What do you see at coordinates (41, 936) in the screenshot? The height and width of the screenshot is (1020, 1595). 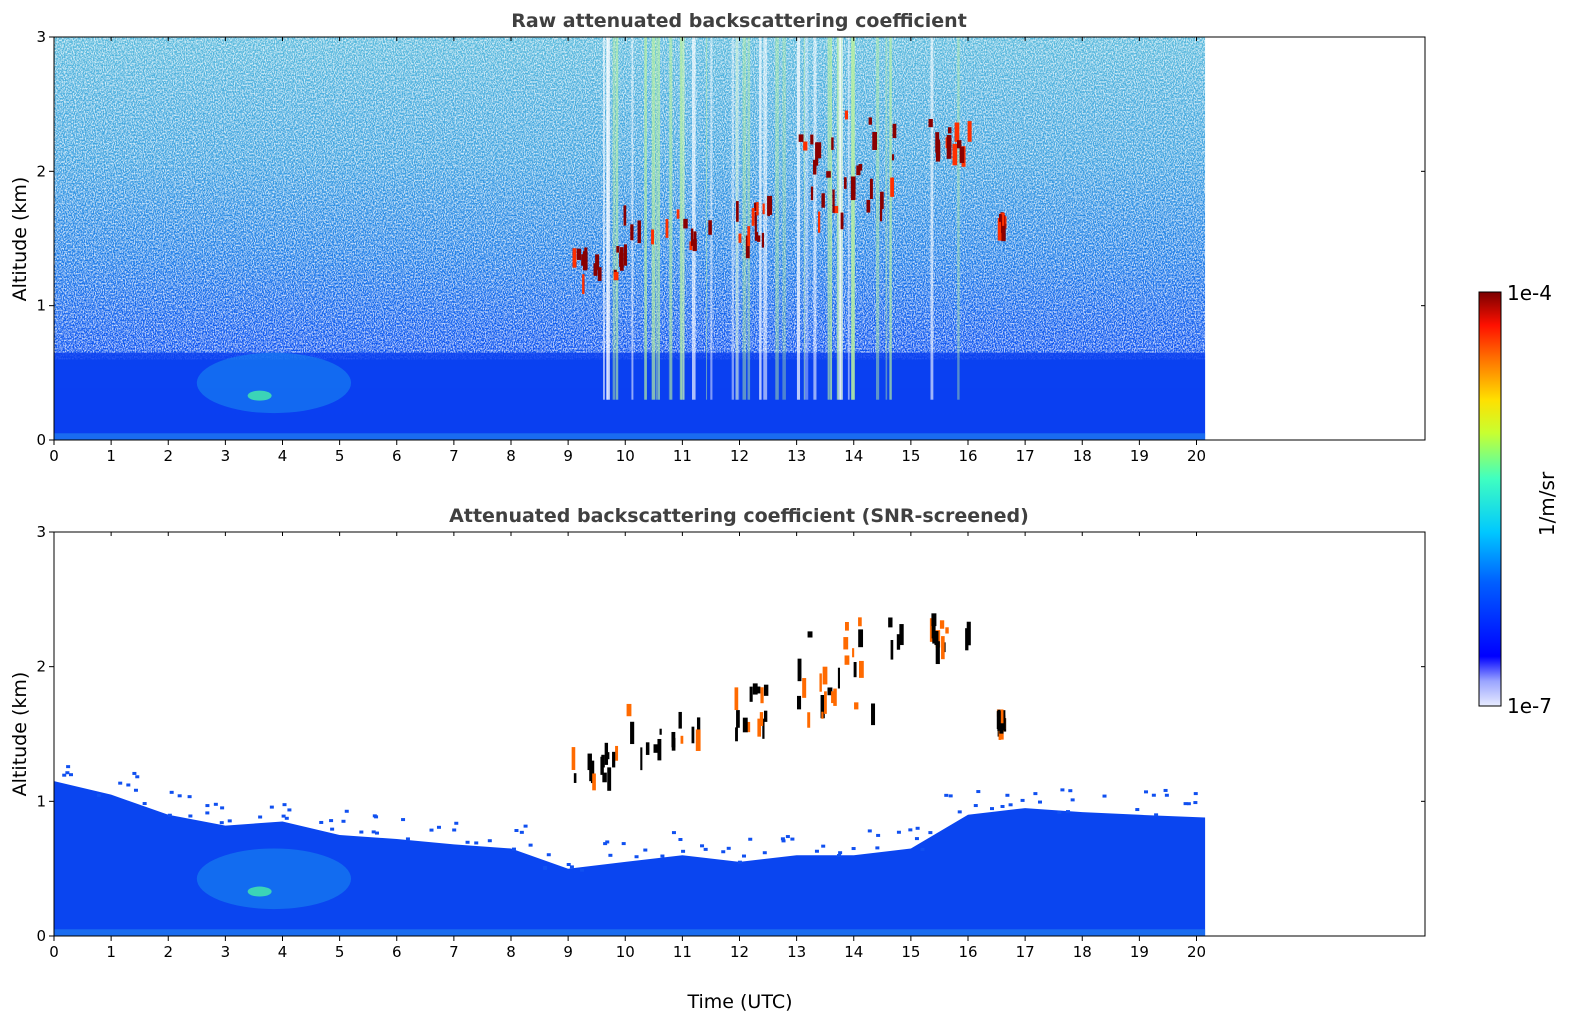 I see `y-tick-label: 0` at bounding box center [41, 936].